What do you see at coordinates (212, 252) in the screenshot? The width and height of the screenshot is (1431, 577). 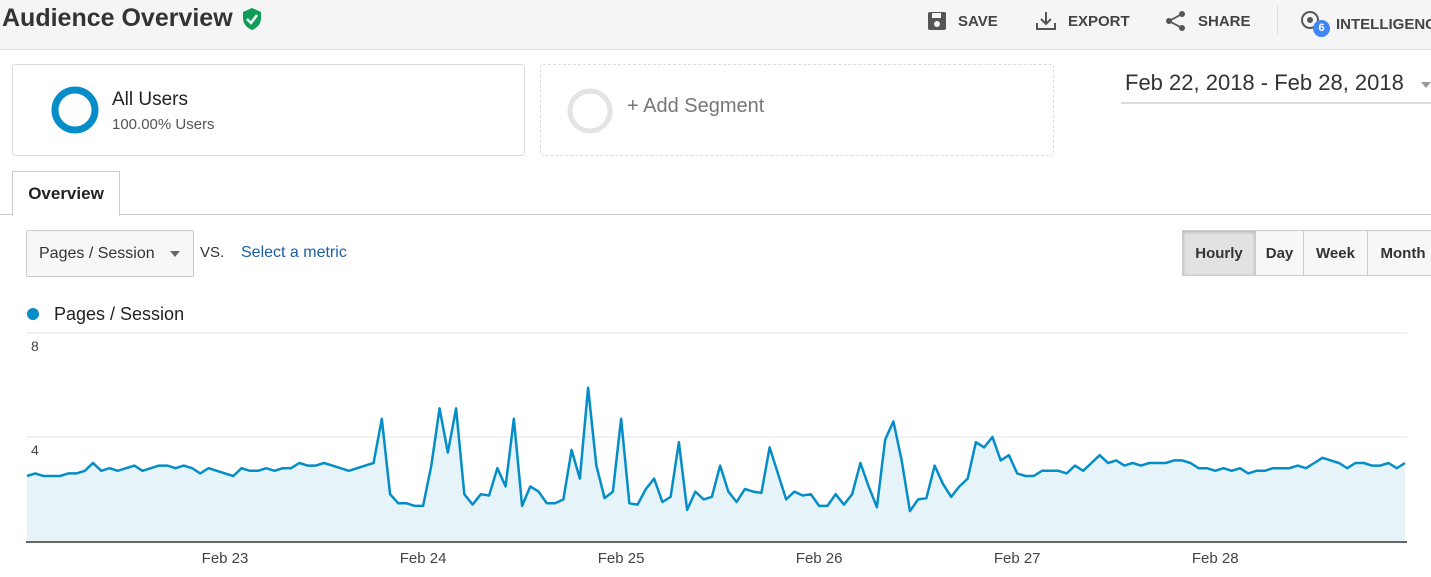 I see `vs-label: VS.` at bounding box center [212, 252].